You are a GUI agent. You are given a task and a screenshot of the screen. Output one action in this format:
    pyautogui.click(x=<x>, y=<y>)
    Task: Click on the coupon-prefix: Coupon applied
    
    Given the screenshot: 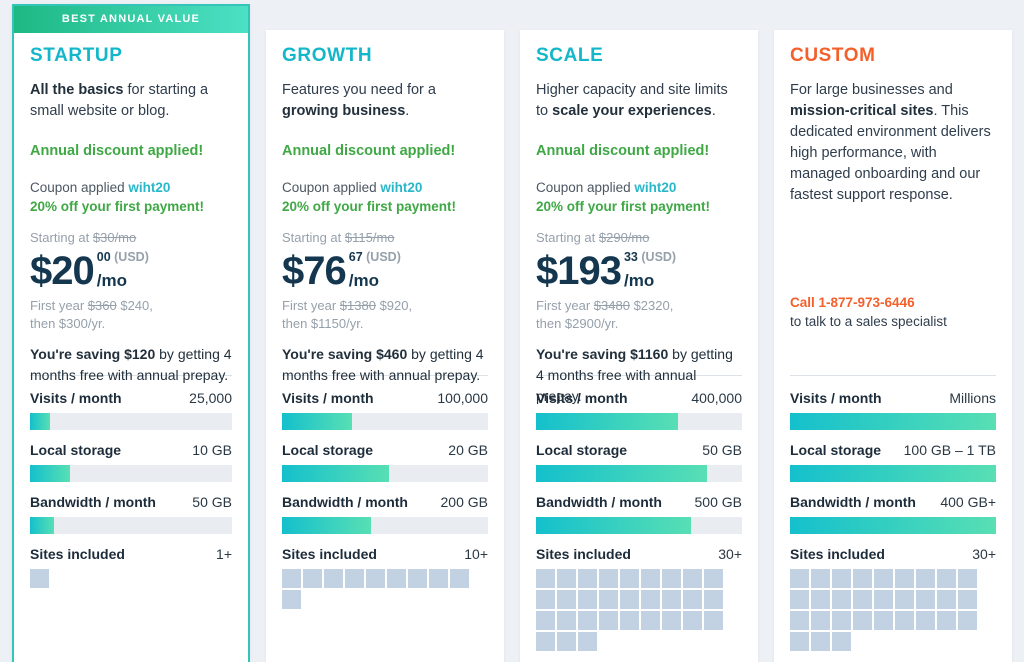 What is the action you would take?
    pyautogui.click(x=585, y=187)
    